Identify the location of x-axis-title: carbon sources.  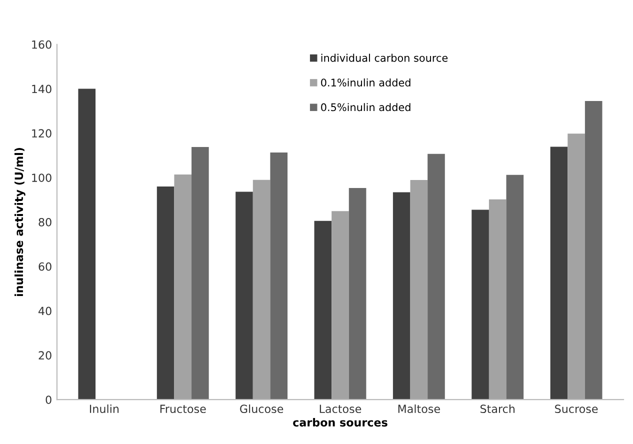
(340, 422).